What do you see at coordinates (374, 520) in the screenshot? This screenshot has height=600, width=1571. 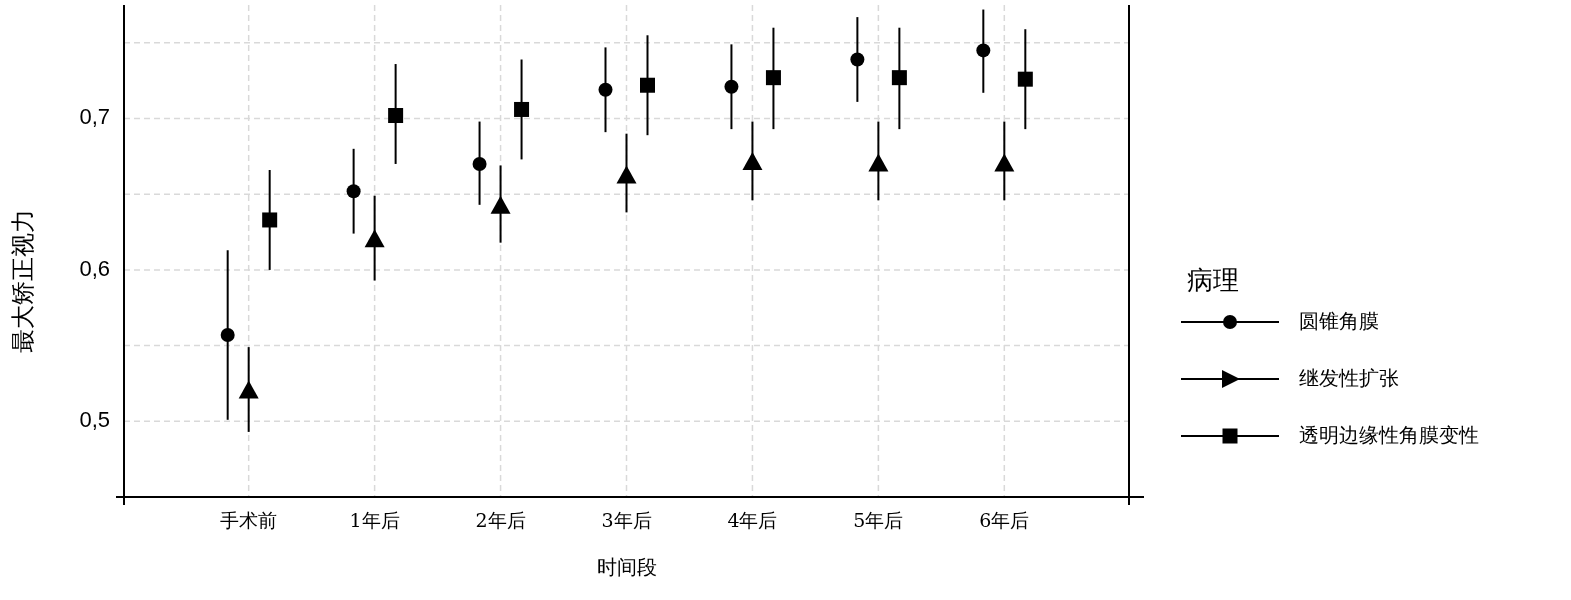 I see `x-tick-label: 1年后` at bounding box center [374, 520].